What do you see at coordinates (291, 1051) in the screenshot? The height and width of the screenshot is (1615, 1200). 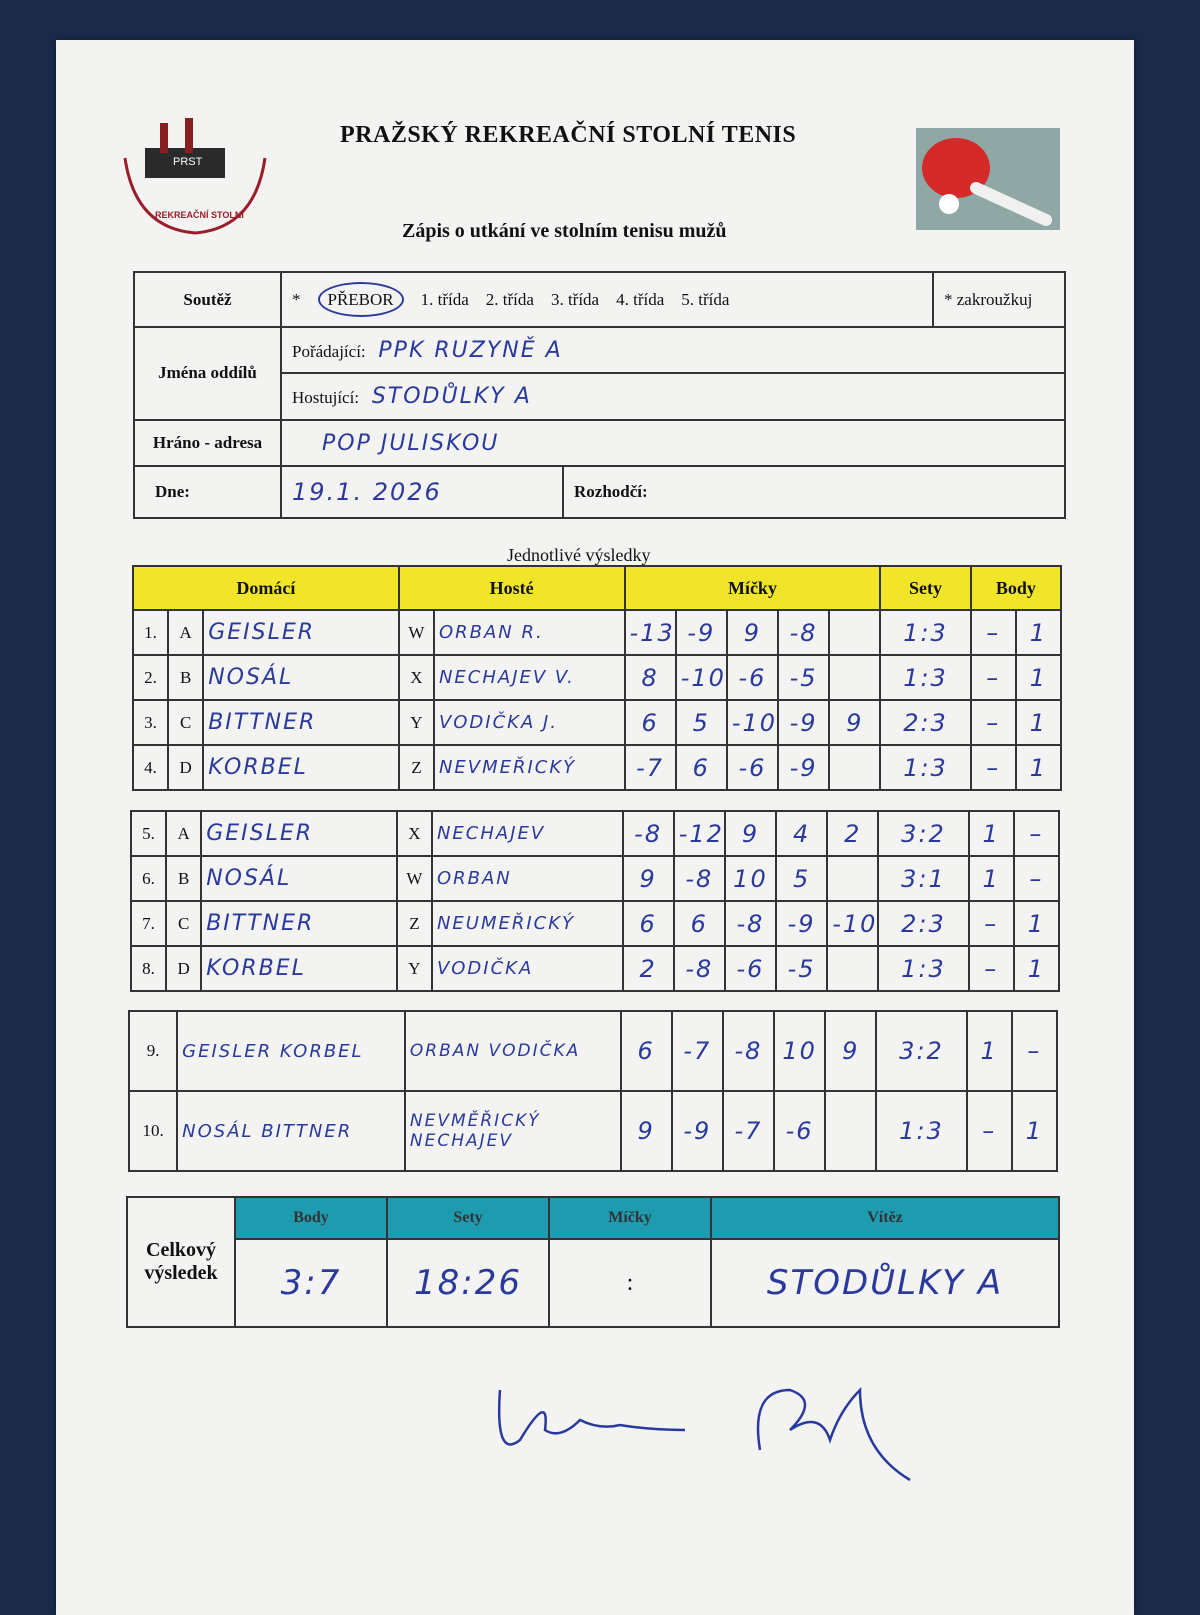 I see `home-player: GEISLER KORBEL` at bounding box center [291, 1051].